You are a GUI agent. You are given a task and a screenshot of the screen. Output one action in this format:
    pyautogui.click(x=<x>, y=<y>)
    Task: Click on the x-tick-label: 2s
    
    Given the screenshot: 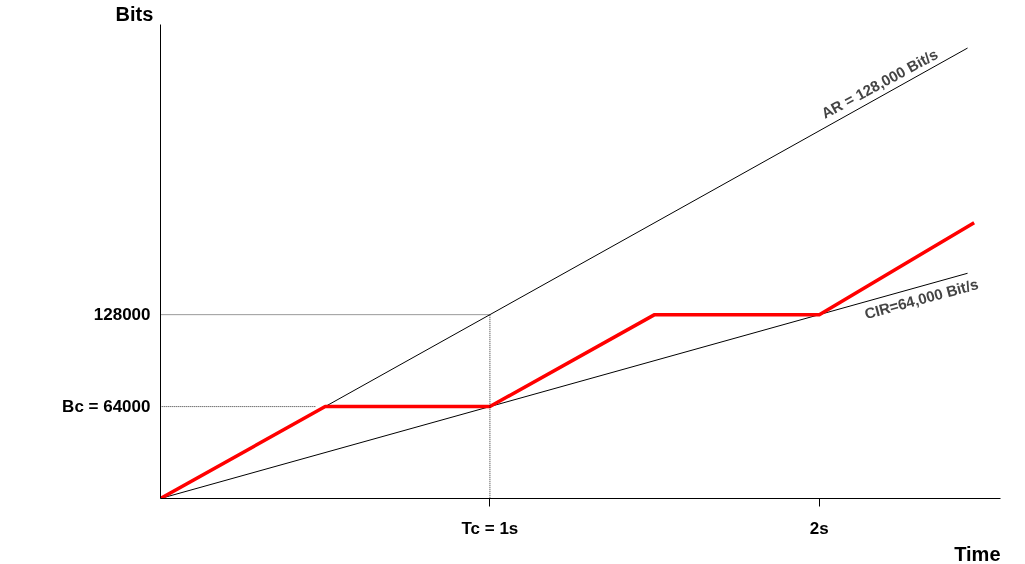 What is the action you would take?
    pyautogui.click(x=819, y=528)
    